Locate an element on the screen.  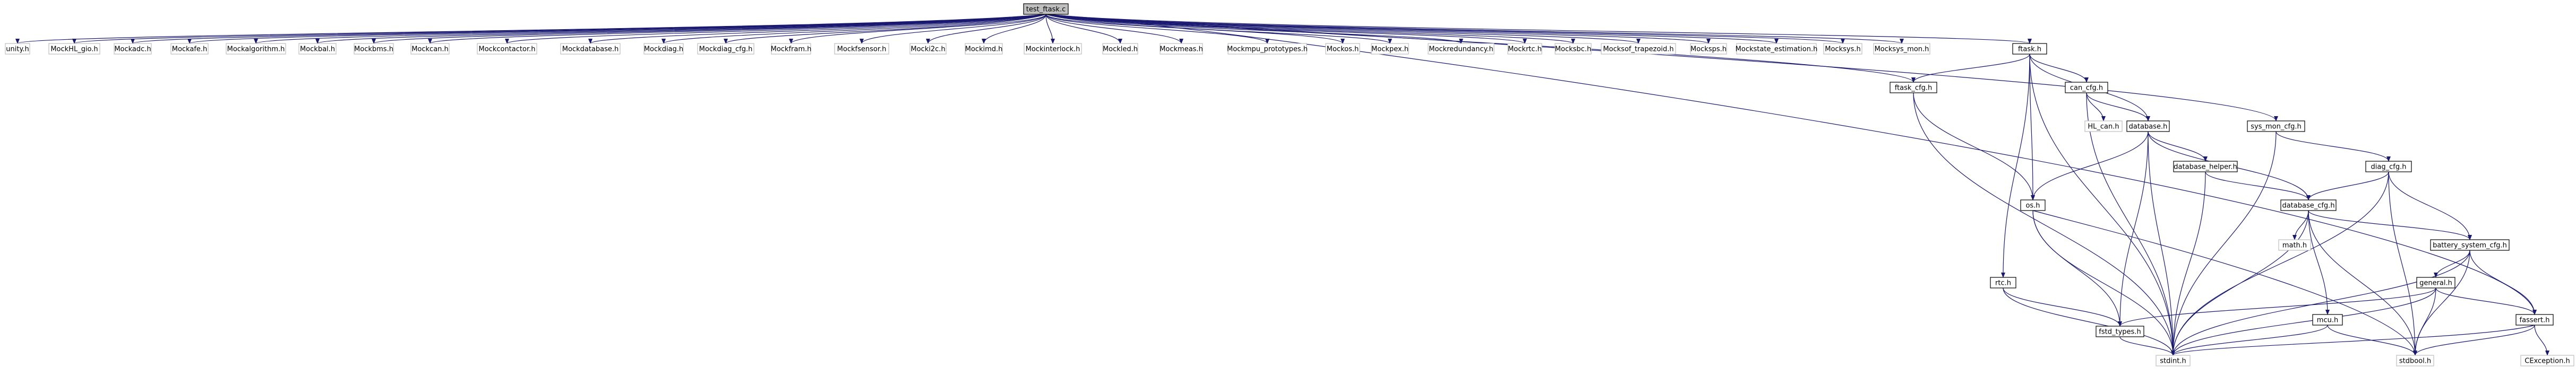
node-os: os.h is located at coordinates (2033, 205).